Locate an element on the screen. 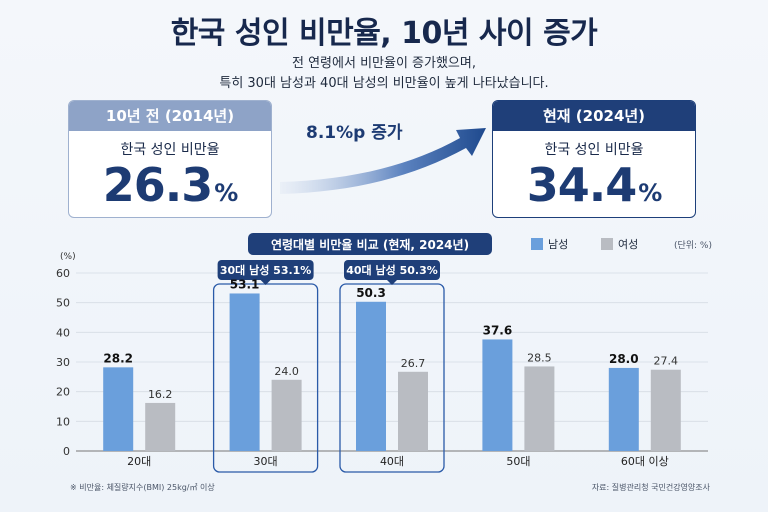 The image size is (768, 512). x-tick-label: 20대 is located at coordinates (139, 461).